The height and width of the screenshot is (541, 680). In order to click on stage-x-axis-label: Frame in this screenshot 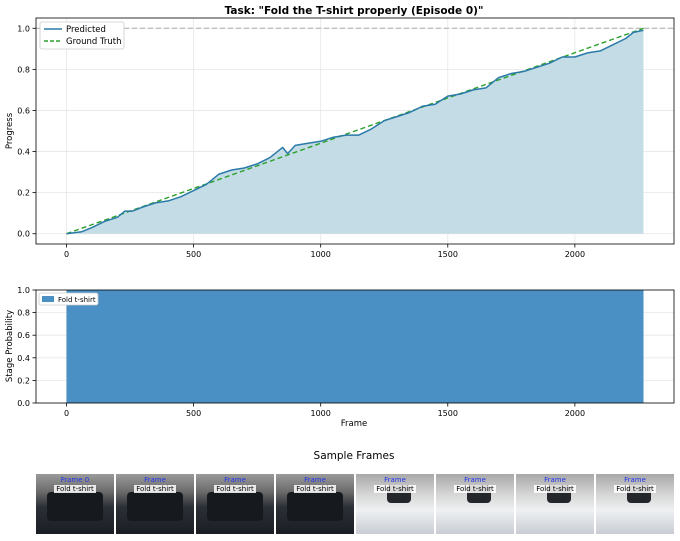, I will do `click(354, 424)`.